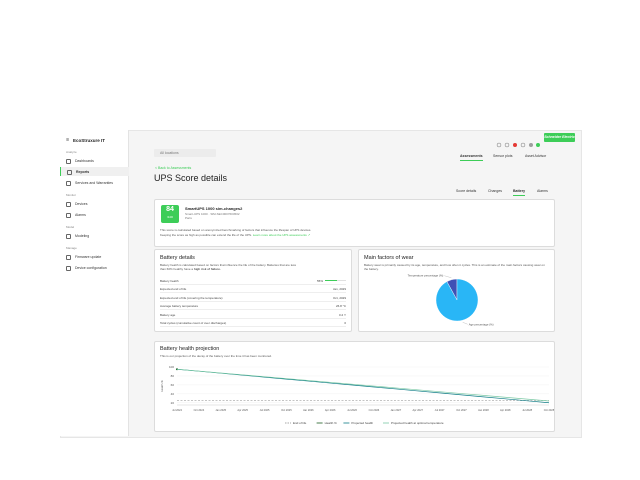 This screenshot has width=640, height=480. I want to click on x-tick-label: Jul 2025, so click(265, 410).